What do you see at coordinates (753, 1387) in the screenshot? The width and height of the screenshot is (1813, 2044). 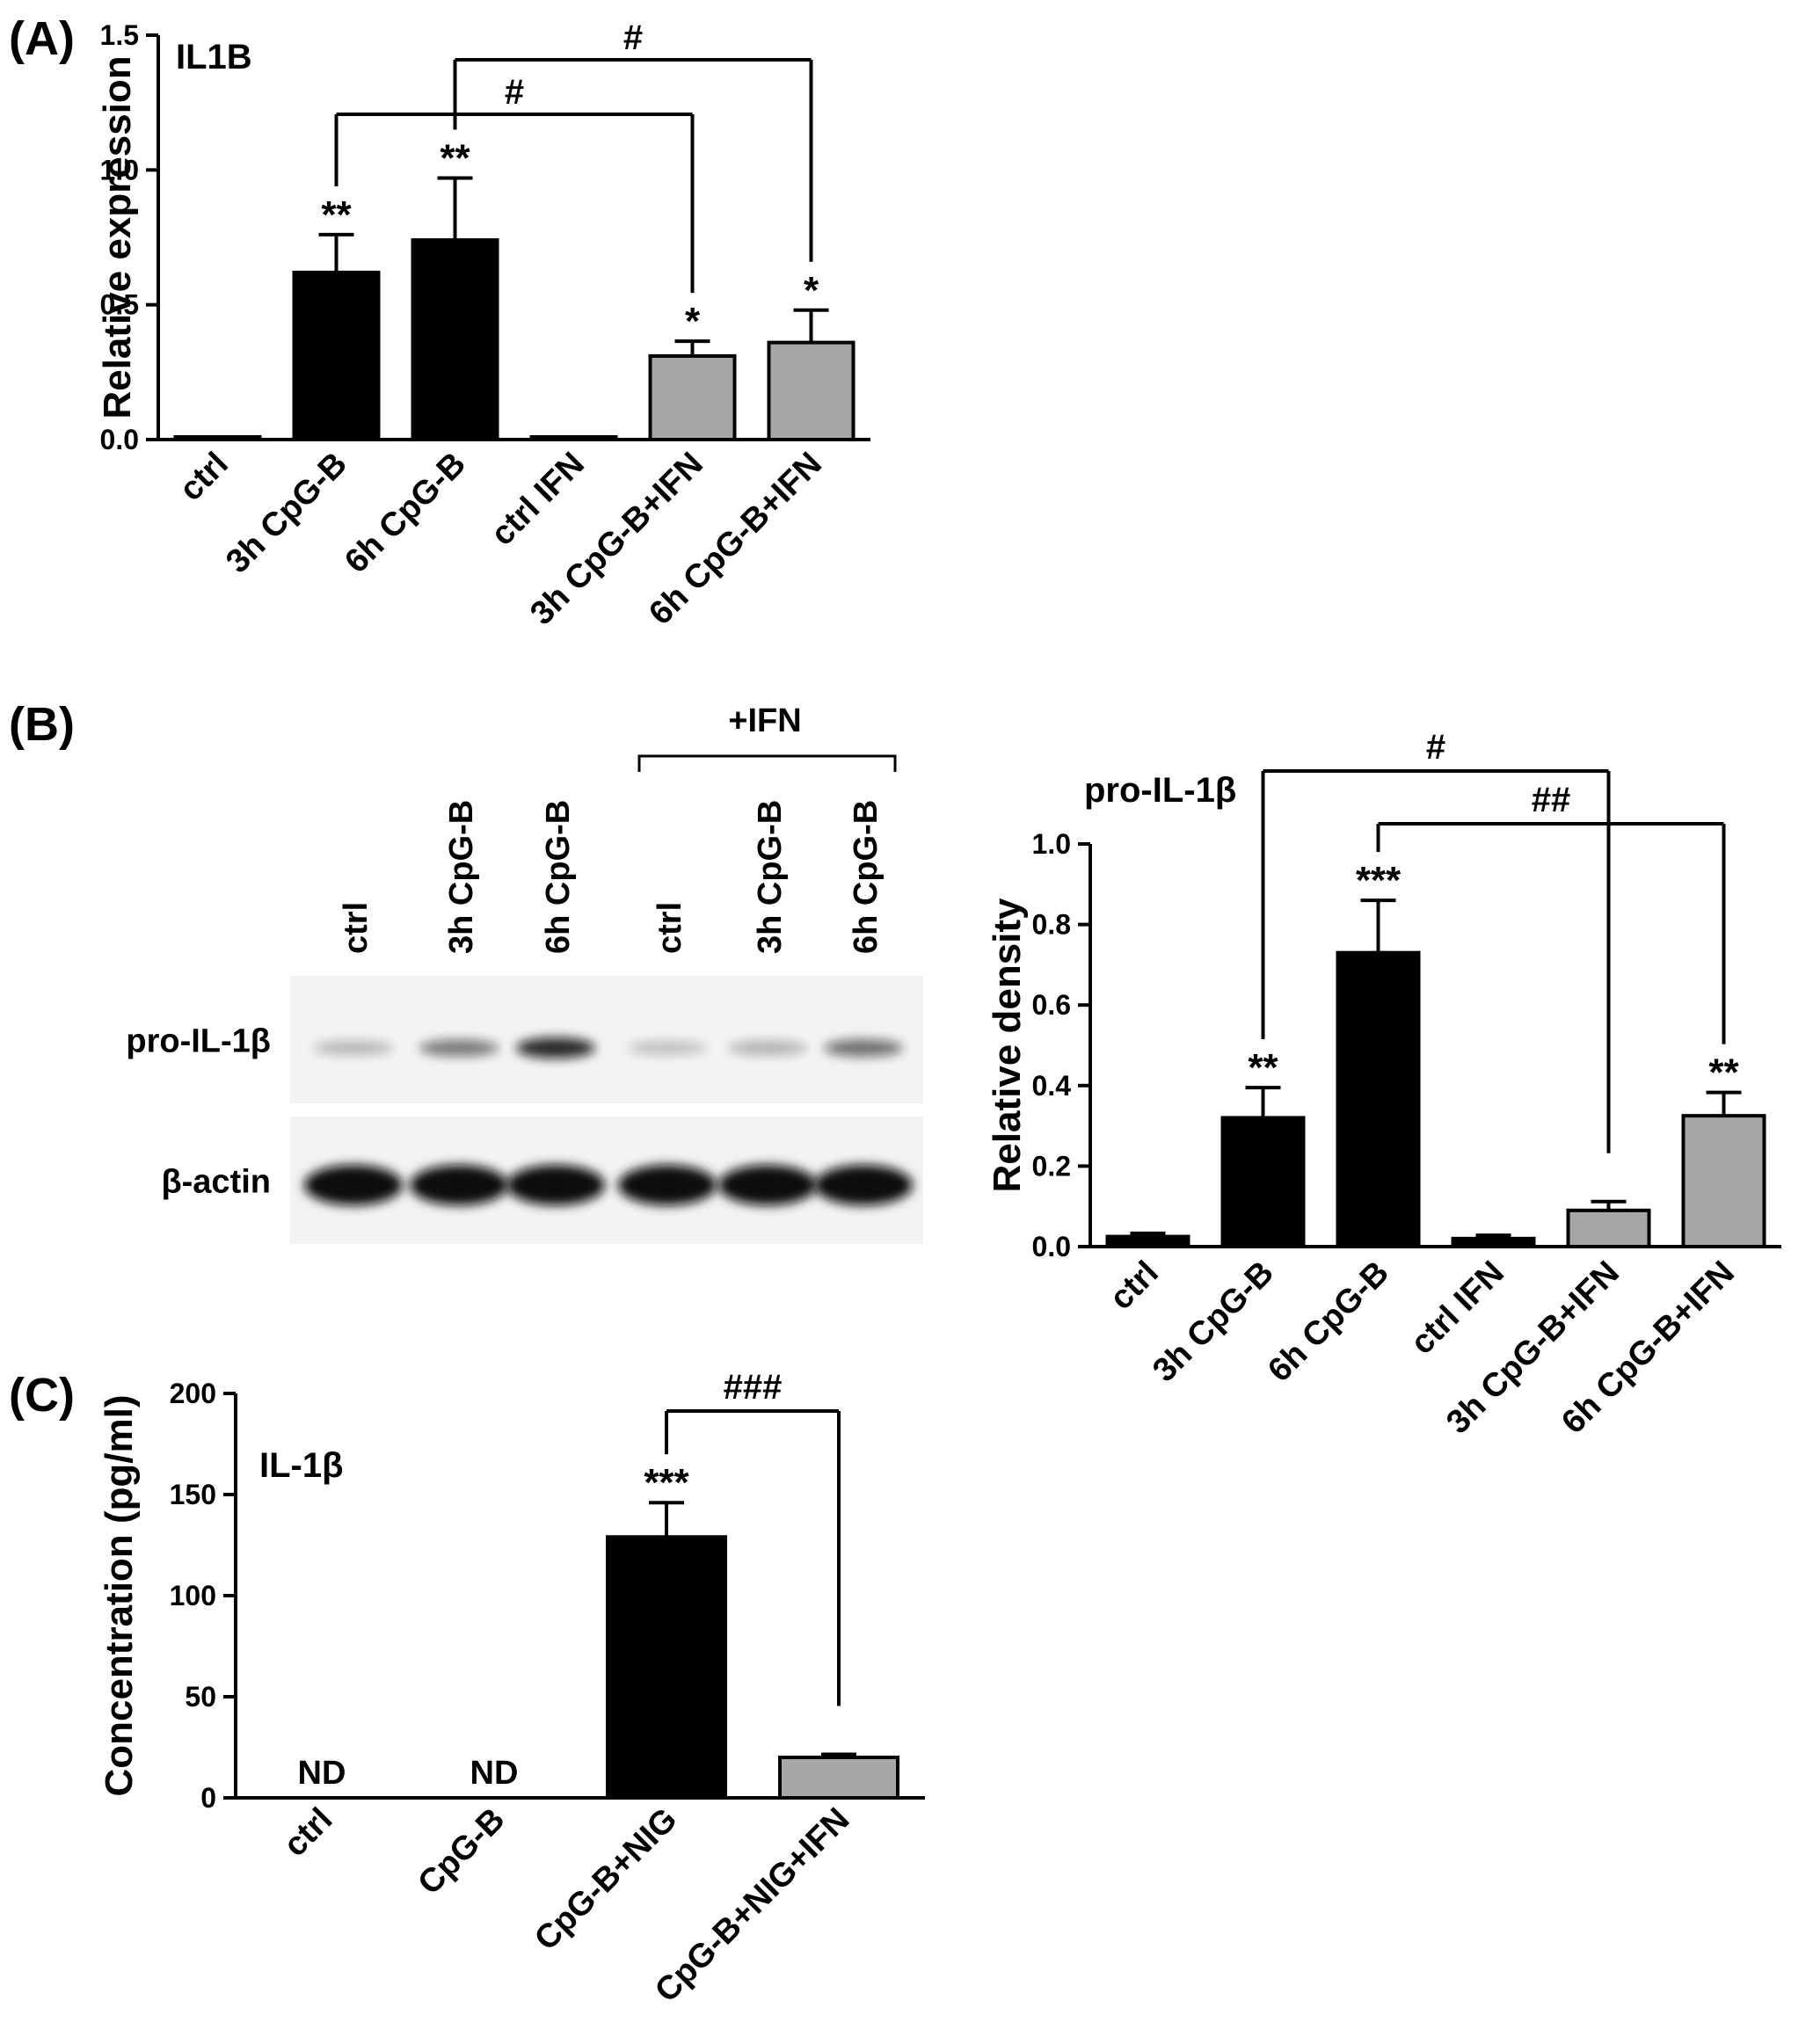 I see `bracket-label: ###` at bounding box center [753, 1387].